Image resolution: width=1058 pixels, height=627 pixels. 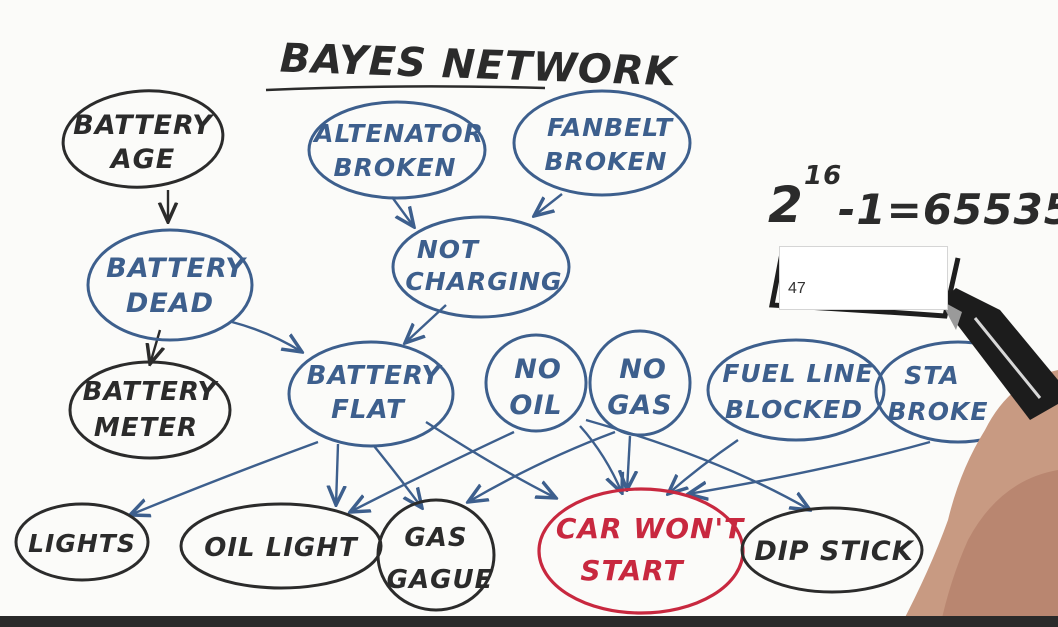 I want to click on node-oil-light: OIL LIGHT, so click(x=281, y=546).